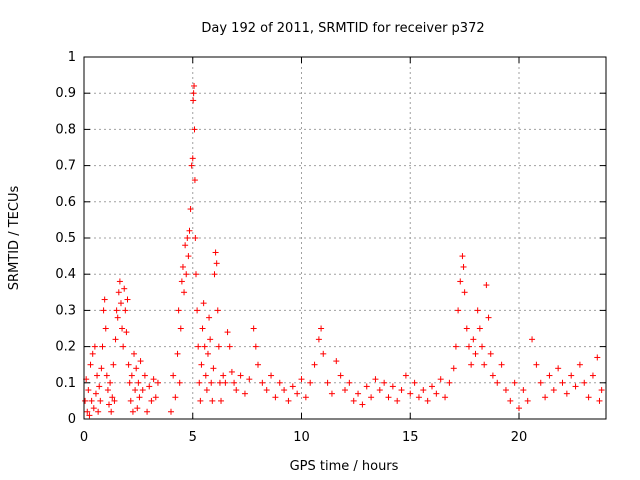 The width and height of the screenshot is (640, 480). What do you see at coordinates (65, 202) in the screenshot?
I see `y-tick-label: 0.6` at bounding box center [65, 202].